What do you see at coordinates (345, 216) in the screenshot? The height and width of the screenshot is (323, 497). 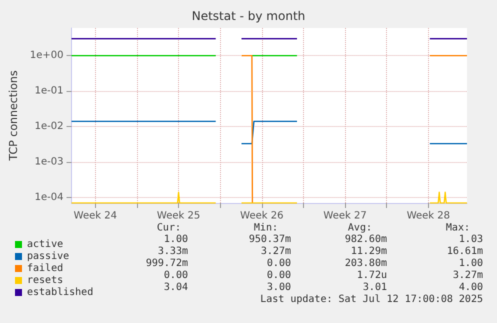 I see `x-tick-label: Week 27` at bounding box center [345, 216].